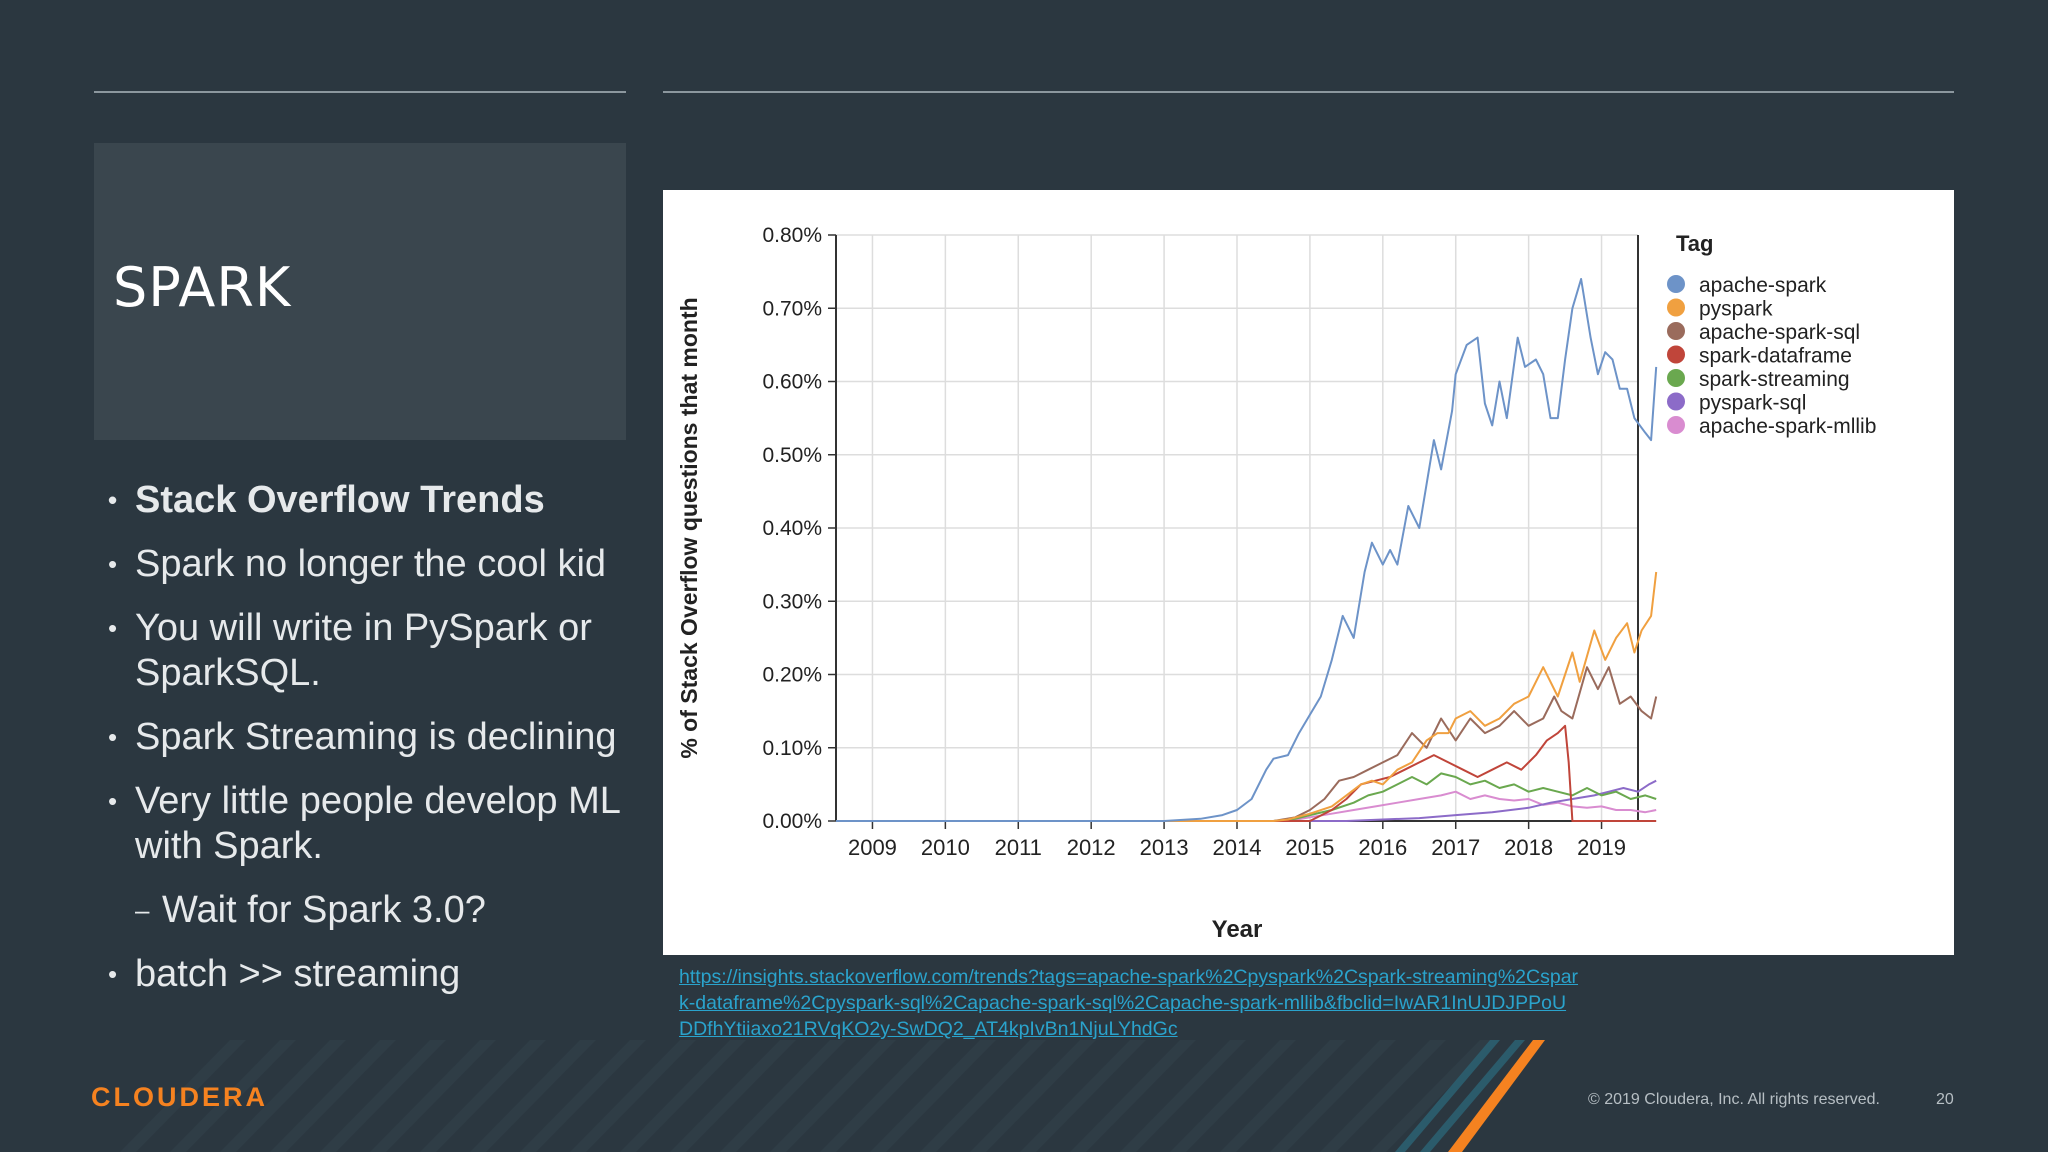 The width and height of the screenshot is (2048, 1152). Describe the element at coordinates (1774, 379) in the screenshot. I see `legend-label-spark-streaming: spark-streaming` at that location.